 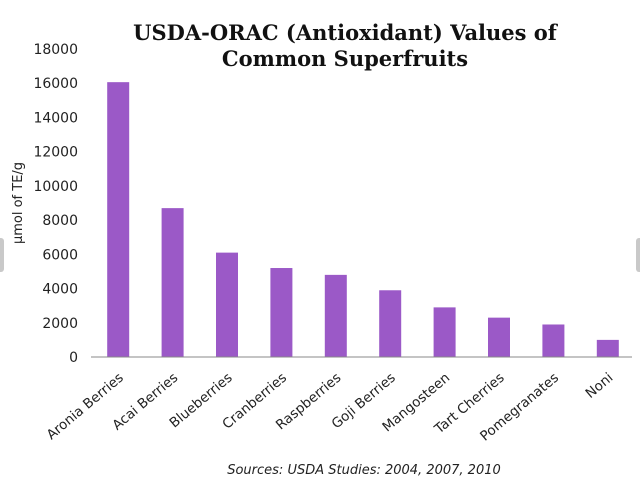 I want to click on x-tick-label: Aronia Berries, so click(x=85, y=406).